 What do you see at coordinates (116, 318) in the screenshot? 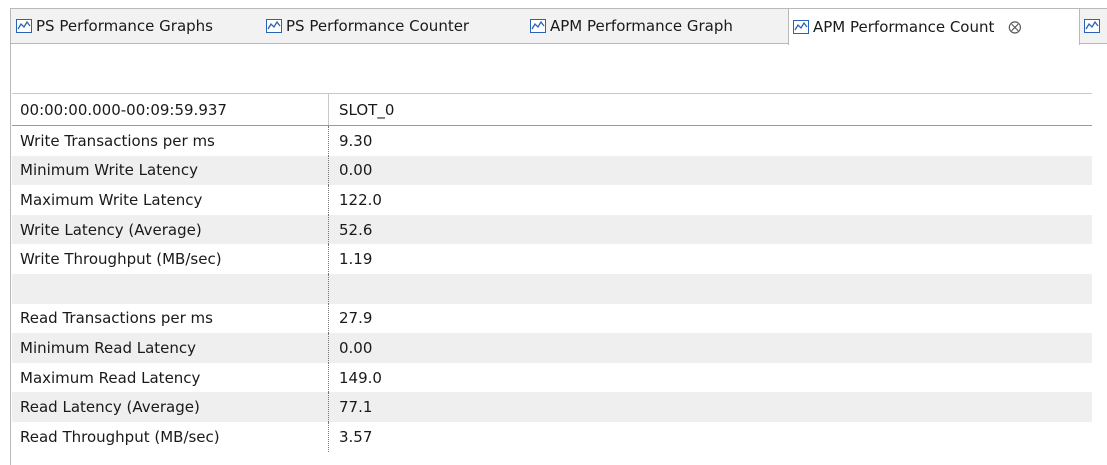
I see `metric-name: Read Transactions per ms` at bounding box center [116, 318].